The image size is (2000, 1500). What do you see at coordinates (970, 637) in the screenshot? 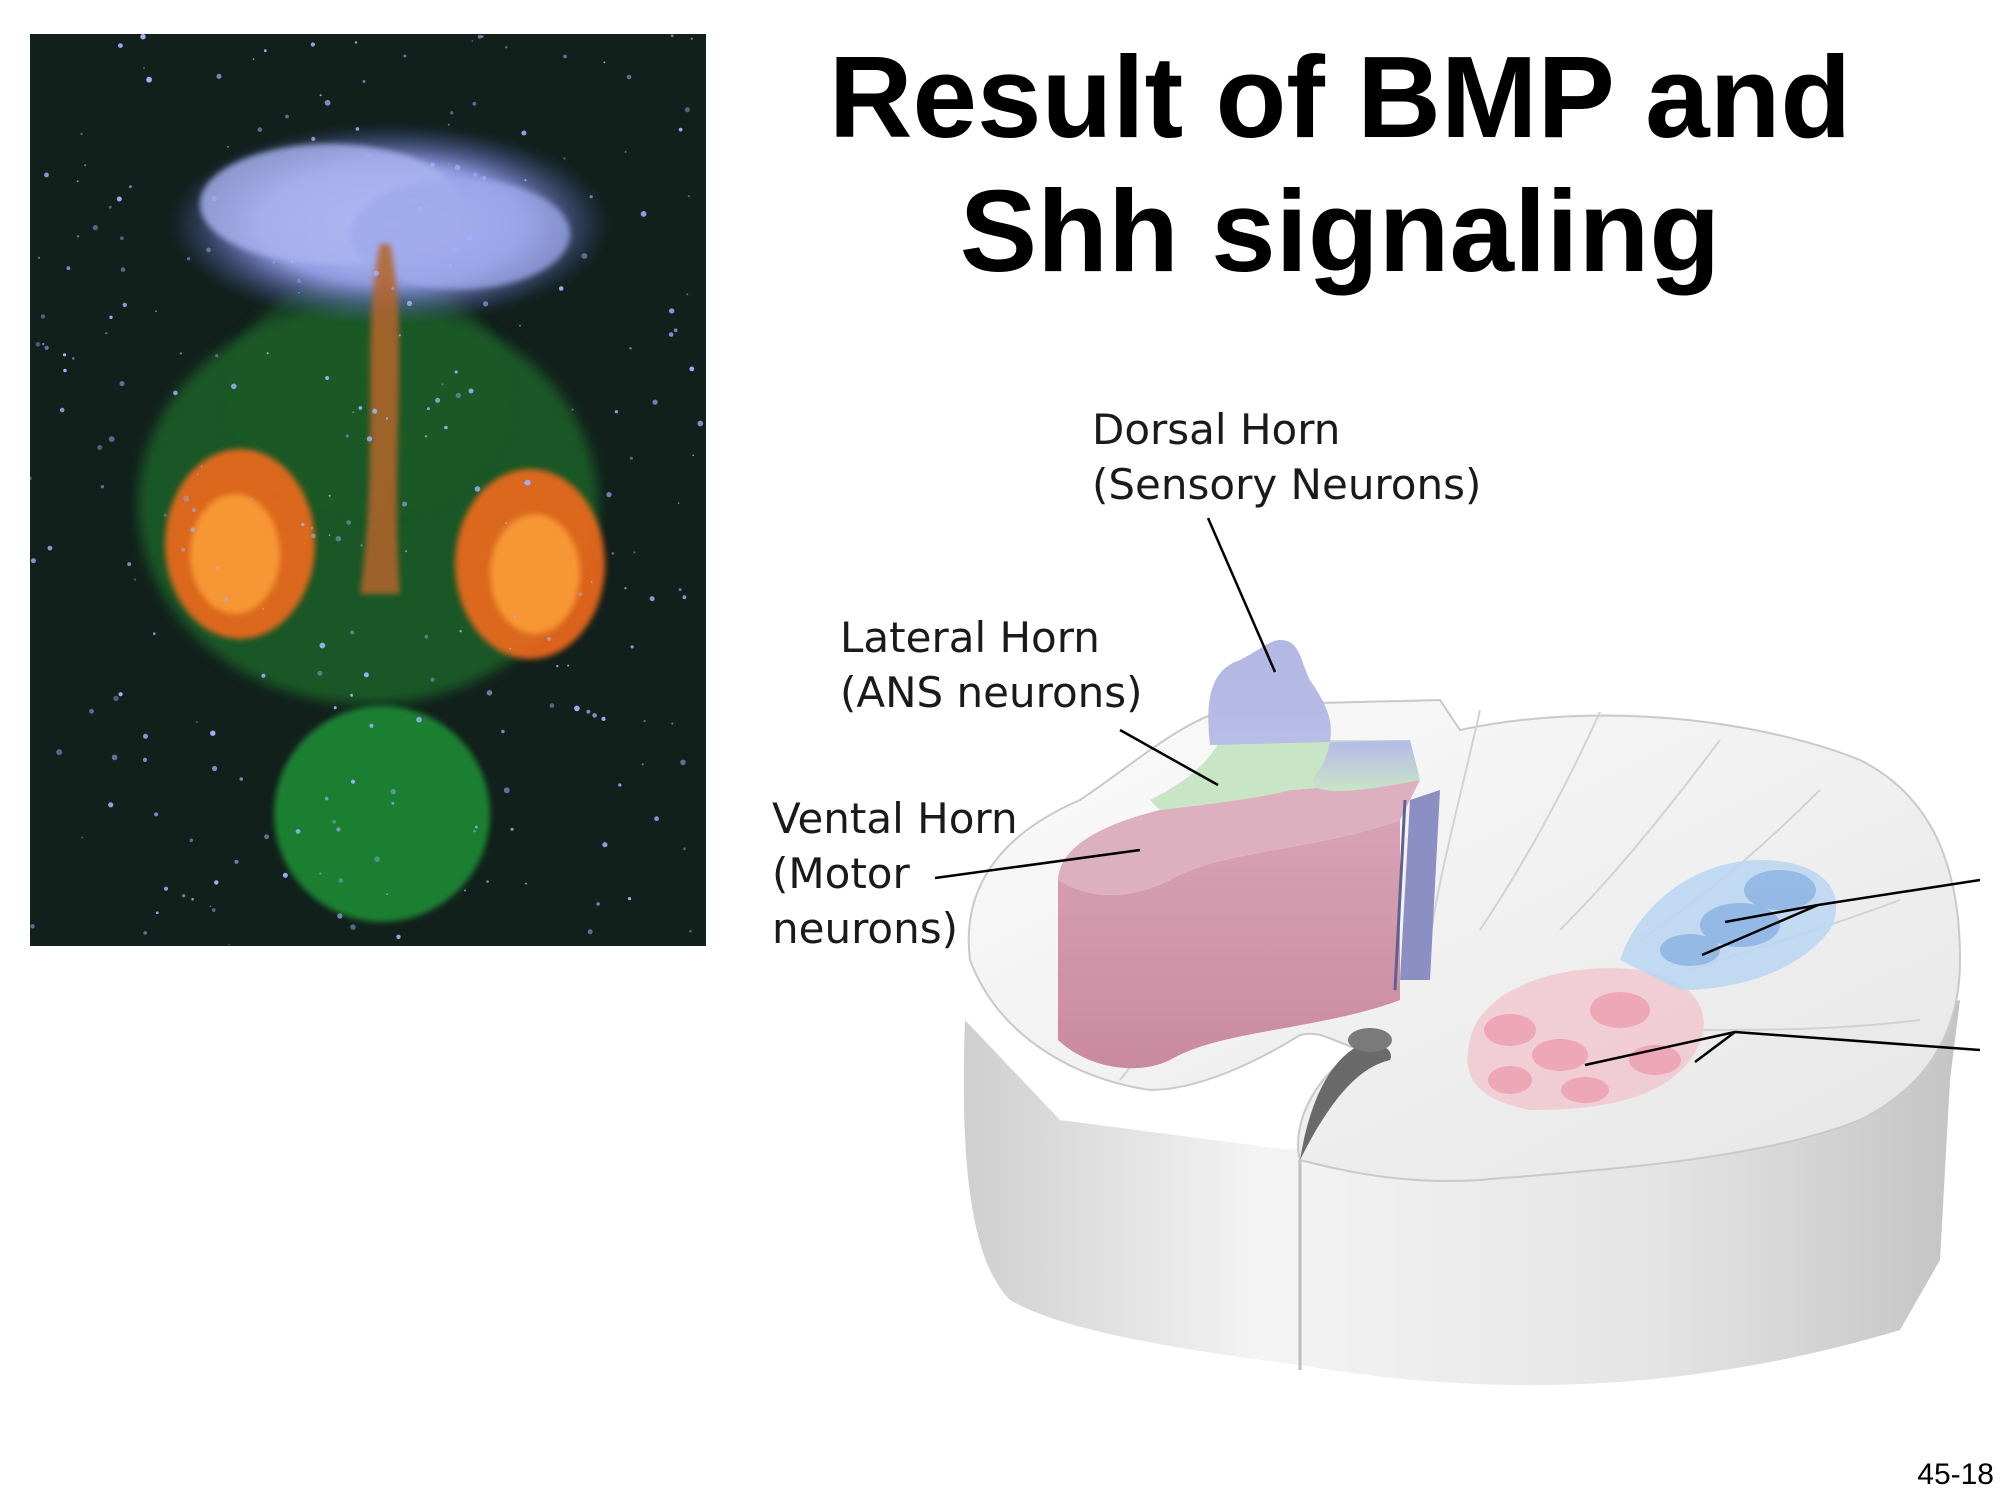
I see `lateral-horn-label: Lateral Horn` at bounding box center [970, 637].